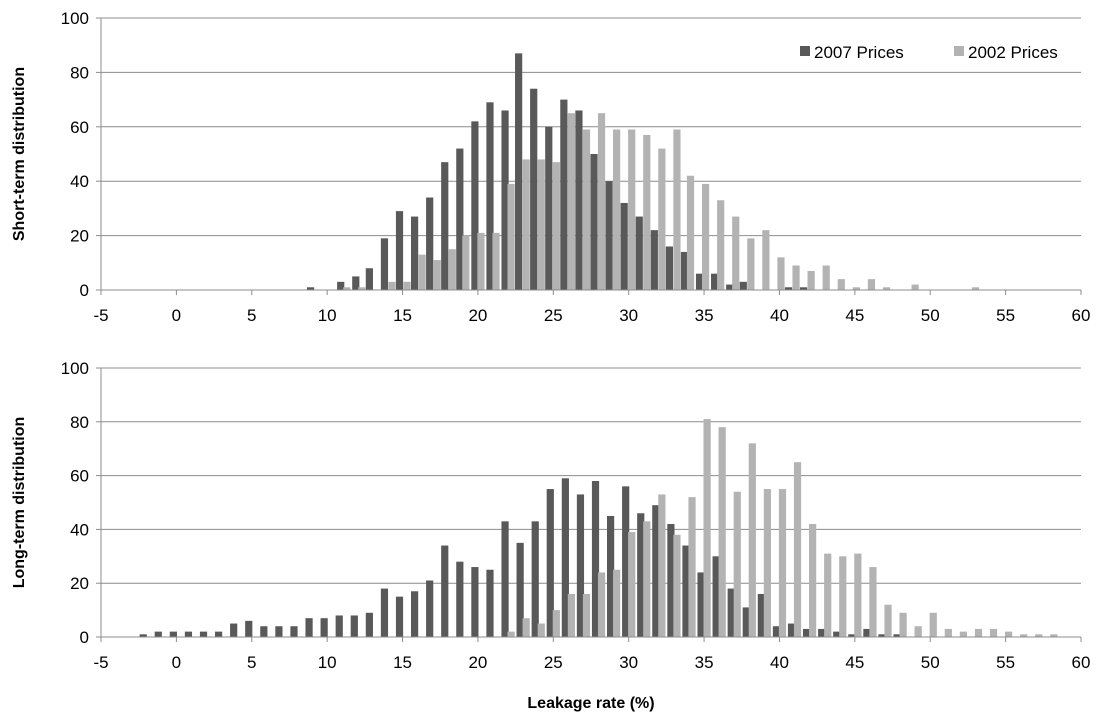 The image size is (1100, 718). I want to click on legend-item-2007-prices: 2007 Prices, so click(852, 52).